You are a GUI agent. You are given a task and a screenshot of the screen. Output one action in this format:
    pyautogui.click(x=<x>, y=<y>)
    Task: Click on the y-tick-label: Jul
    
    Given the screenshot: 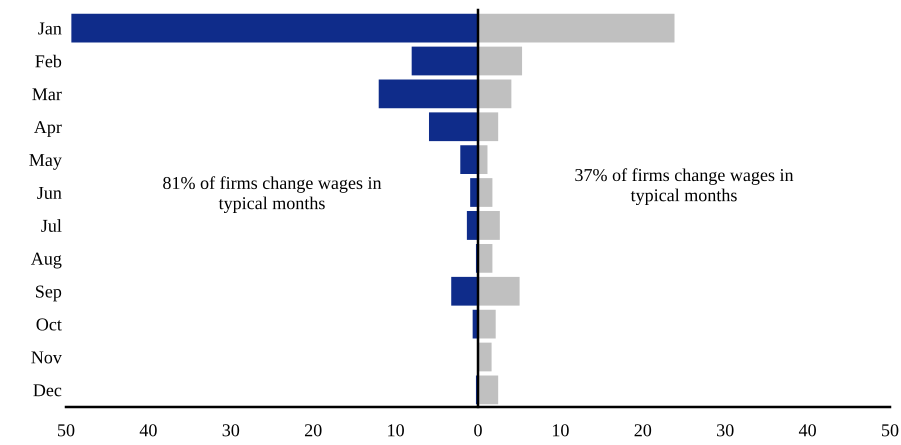 What is the action you would take?
    pyautogui.click(x=51, y=225)
    